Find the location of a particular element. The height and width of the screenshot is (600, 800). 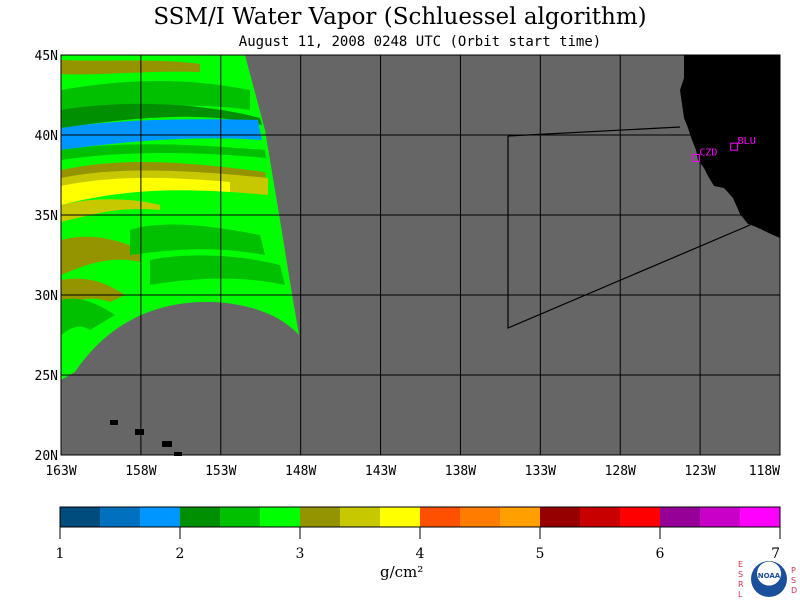

colorbar-tick-label: 6 is located at coordinates (660, 554).